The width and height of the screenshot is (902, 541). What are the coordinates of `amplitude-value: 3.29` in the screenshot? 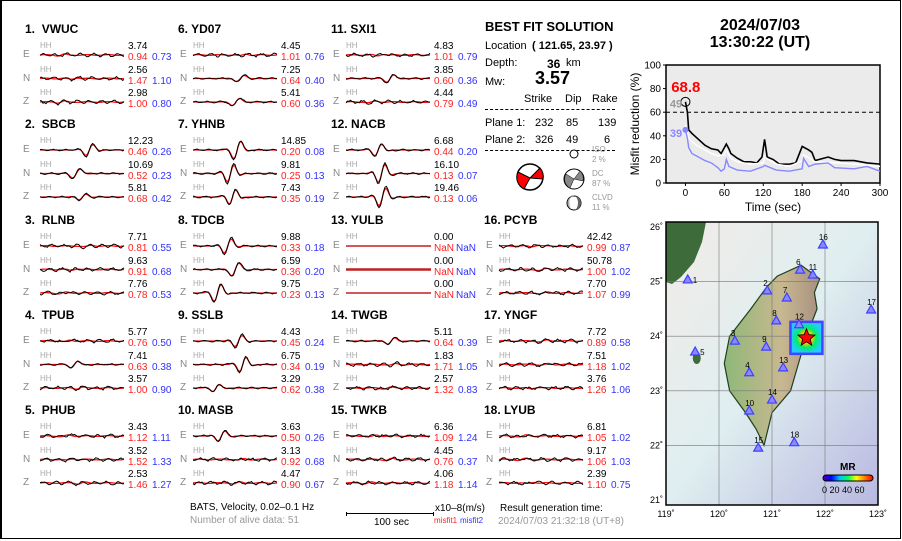 It's located at (291, 379).